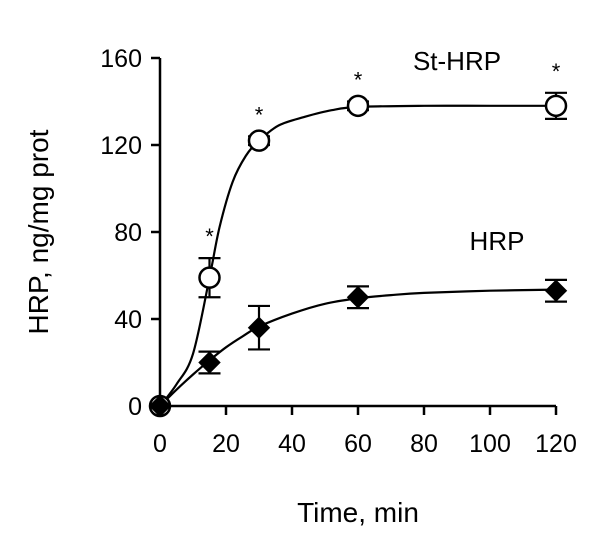 The image size is (601, 541). Describe the element at coordinates (424, 444) in the screenshot. I see `x-tick-label: 80` at that location.